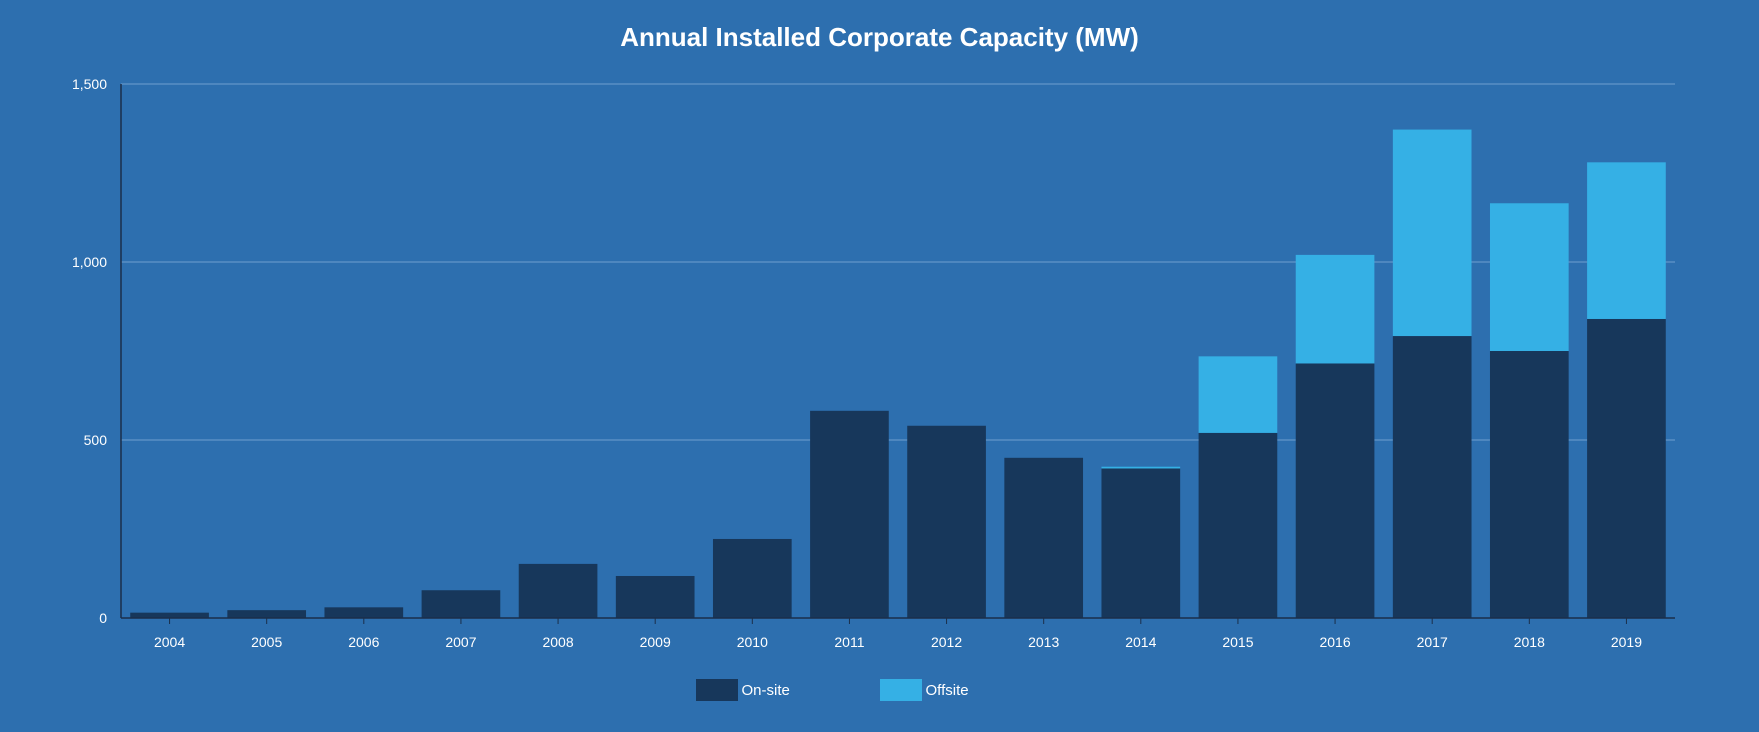 Image resolution: width=1759 pixels, height=732 pixels. Describe the element at coordinates (879, 37) in the screenshot. I see `chart-title: Annual Installed Corporate Capacity (MW)` at that location.